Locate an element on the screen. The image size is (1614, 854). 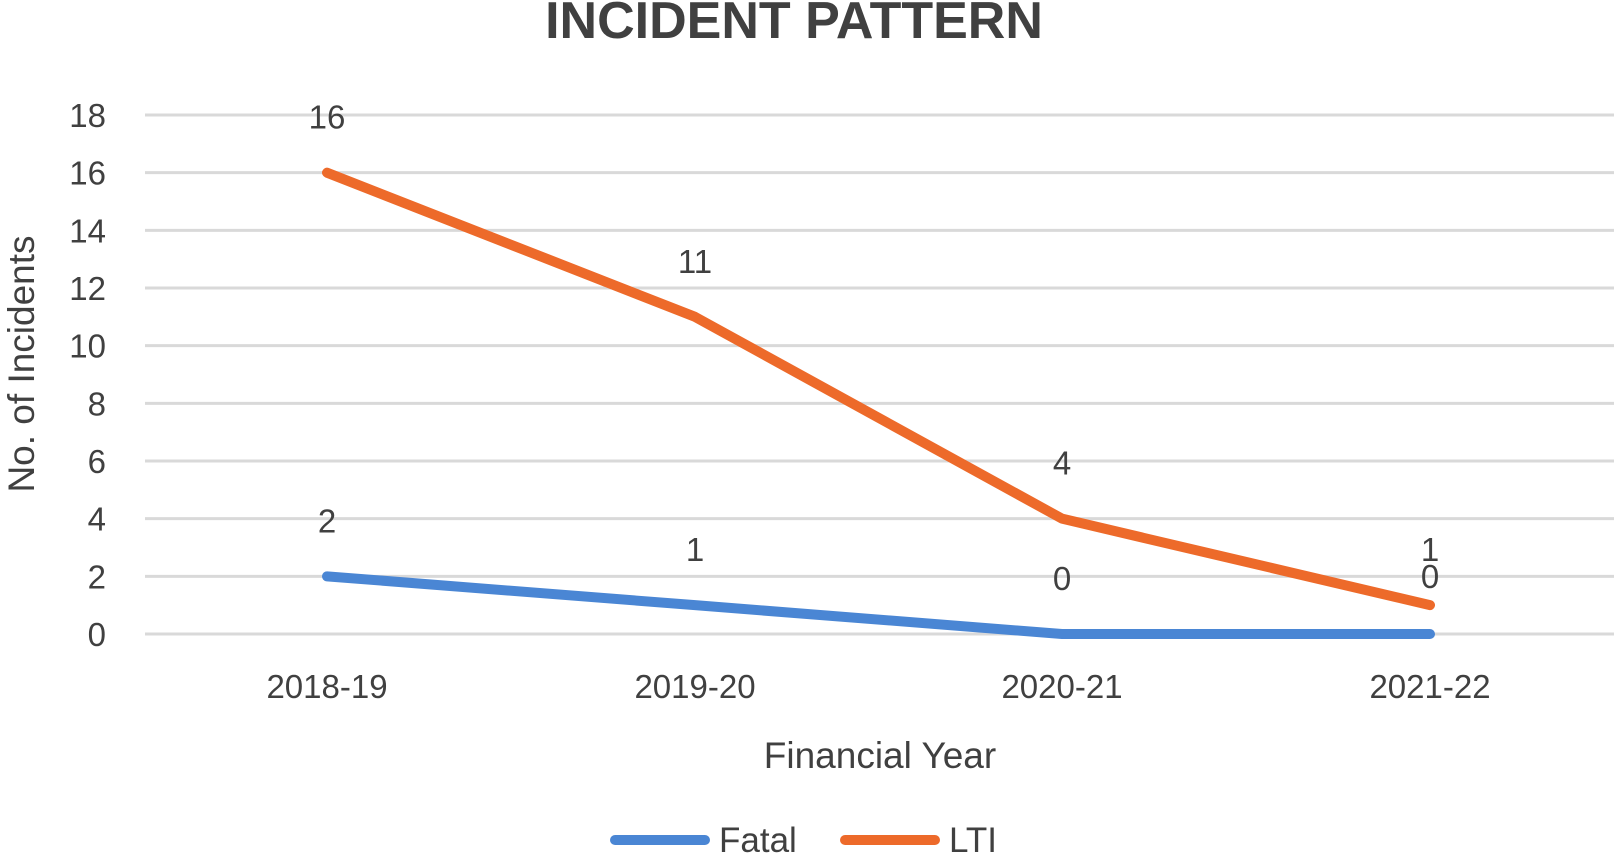
data-label-lti: 4 is located at coordinates (1062, 463).